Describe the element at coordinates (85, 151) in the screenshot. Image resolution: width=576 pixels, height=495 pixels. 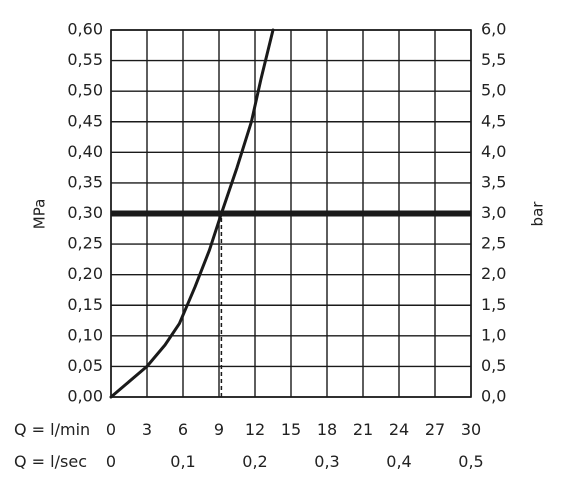
I see `y-tick-label-left: 0,40` at that location.